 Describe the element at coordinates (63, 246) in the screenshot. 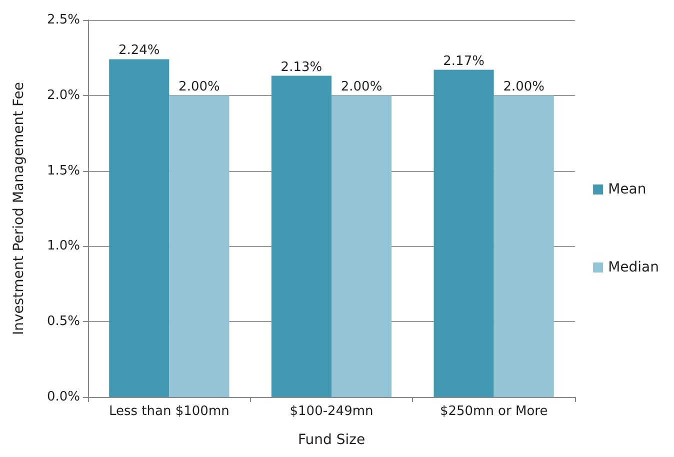

I see `y-tick-label: 1.0%` at that location.